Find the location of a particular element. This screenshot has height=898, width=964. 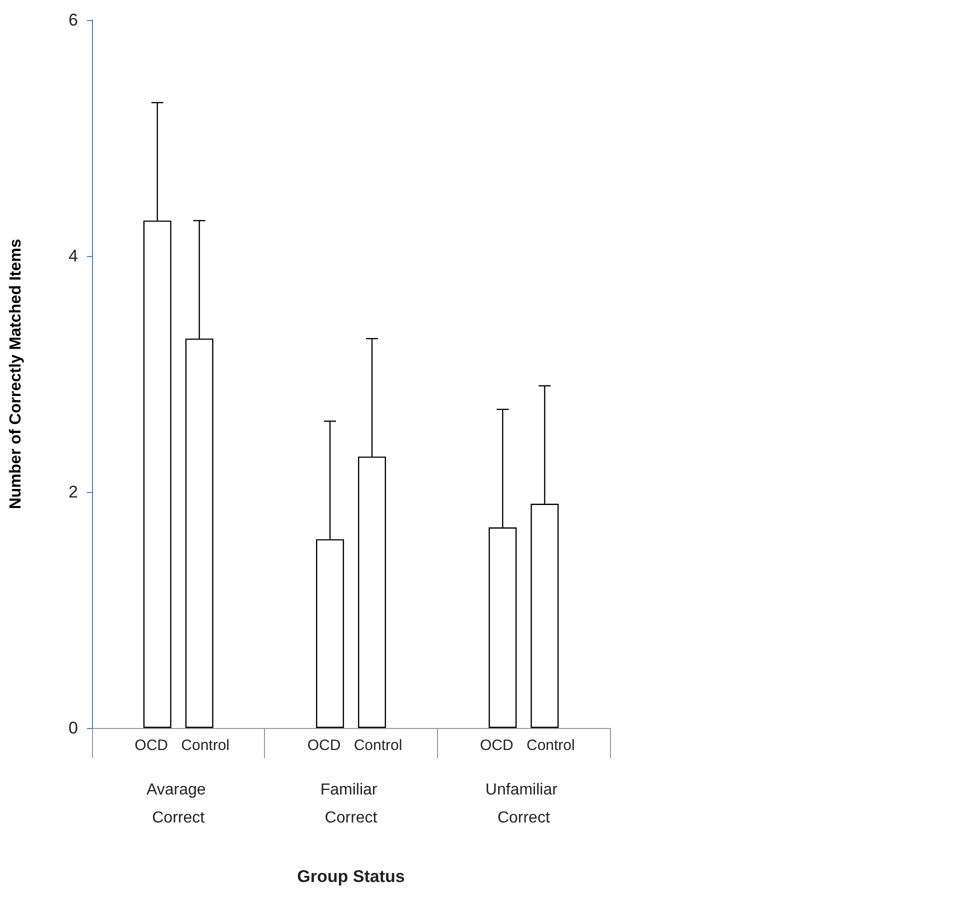

y-axis-title: Number of Correctly Matched Items is located at coordinates (16, 374).